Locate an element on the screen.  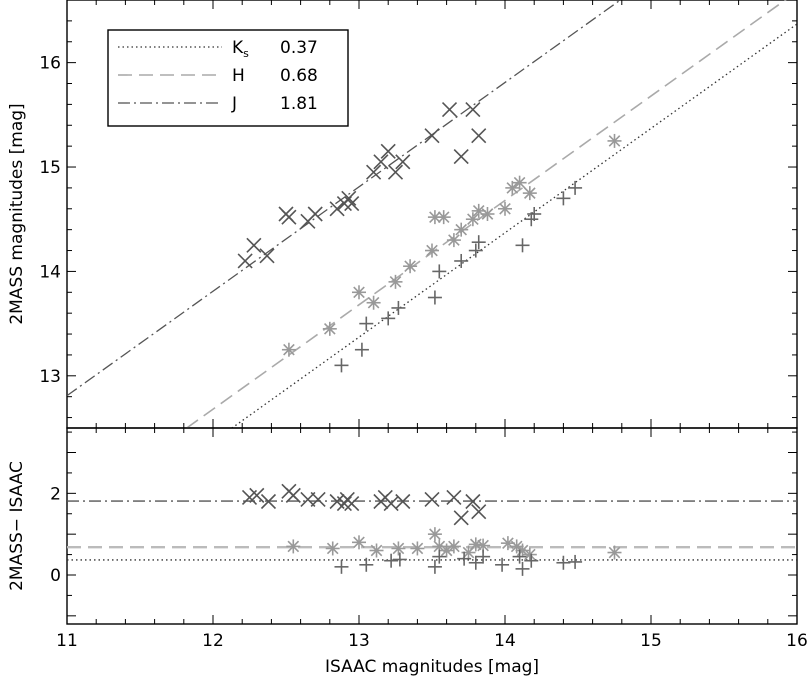
x-tick-label: 13 is located at coordinates (359, 641).